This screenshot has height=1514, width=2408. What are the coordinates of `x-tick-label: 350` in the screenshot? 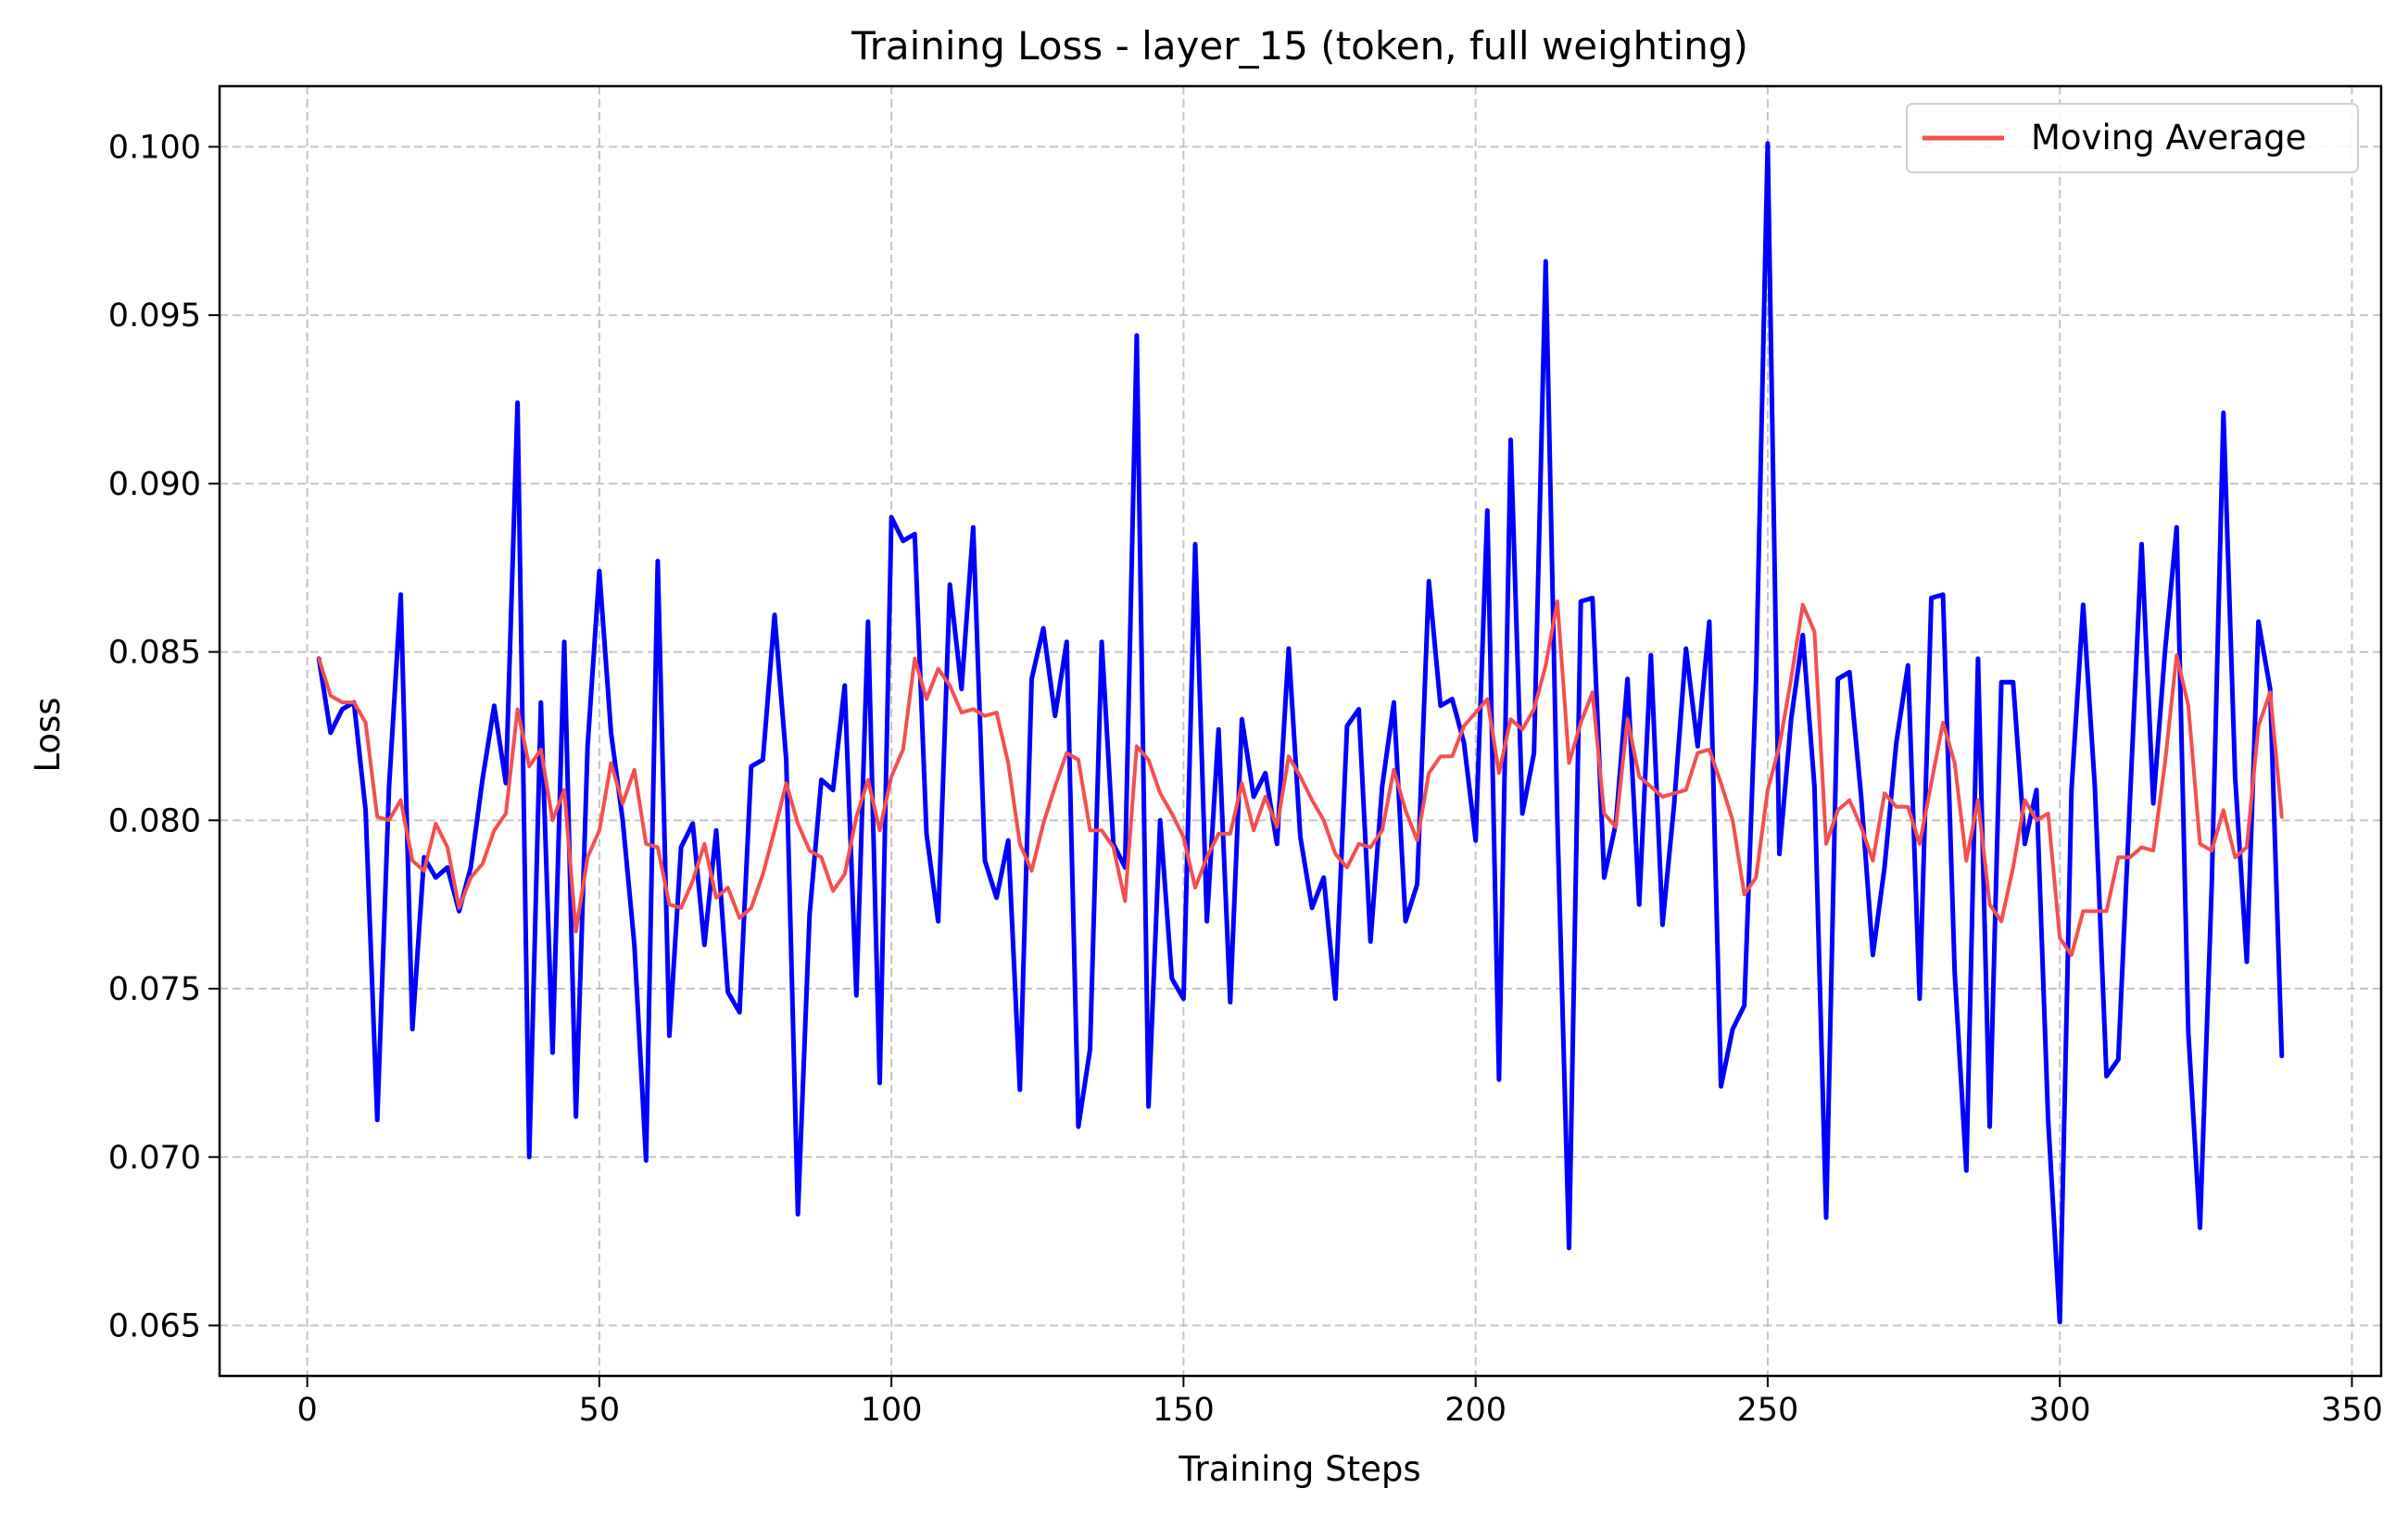 It's located at (2352, 1411).